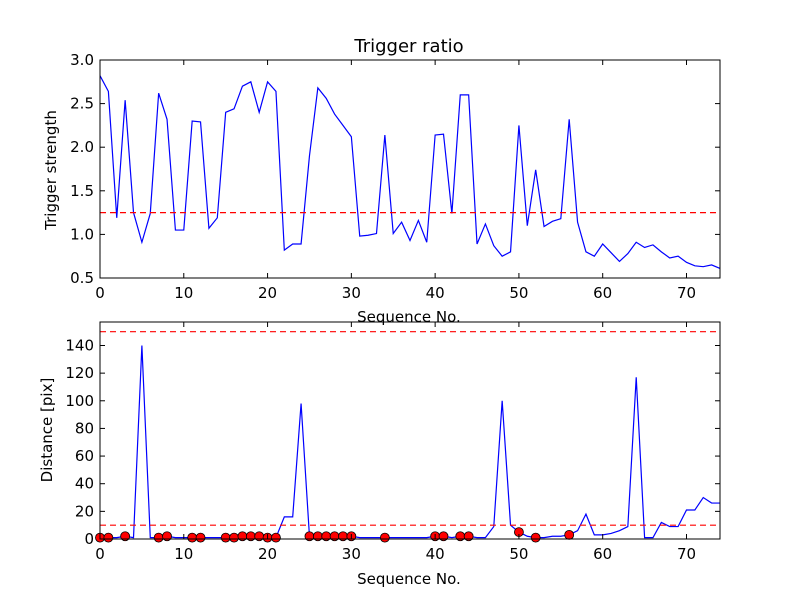 This screenshot has height=600, width=800. What do you see at coordinates (82, 147) in the screenshot?
I see `y-tick-label: 2.0` at bounding box center [82, 147].